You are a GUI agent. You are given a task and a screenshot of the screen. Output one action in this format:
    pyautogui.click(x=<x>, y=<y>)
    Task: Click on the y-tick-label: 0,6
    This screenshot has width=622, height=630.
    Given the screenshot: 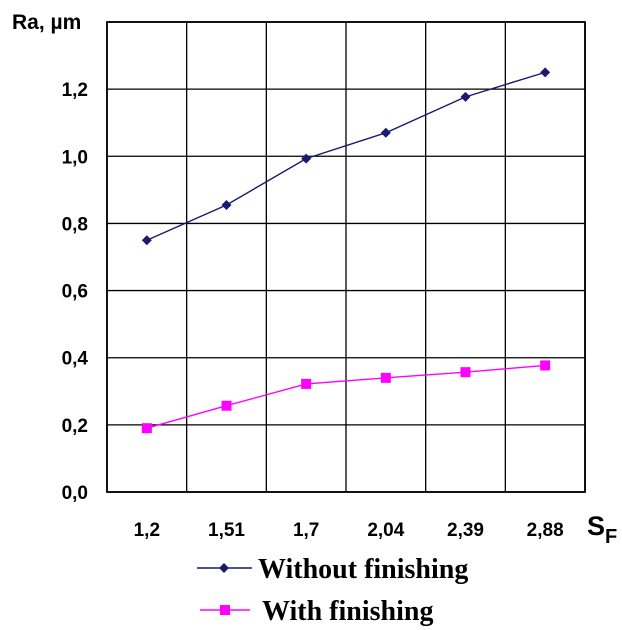 What is the action you would take?
    pyautogui.click(x=75, y=292)
    